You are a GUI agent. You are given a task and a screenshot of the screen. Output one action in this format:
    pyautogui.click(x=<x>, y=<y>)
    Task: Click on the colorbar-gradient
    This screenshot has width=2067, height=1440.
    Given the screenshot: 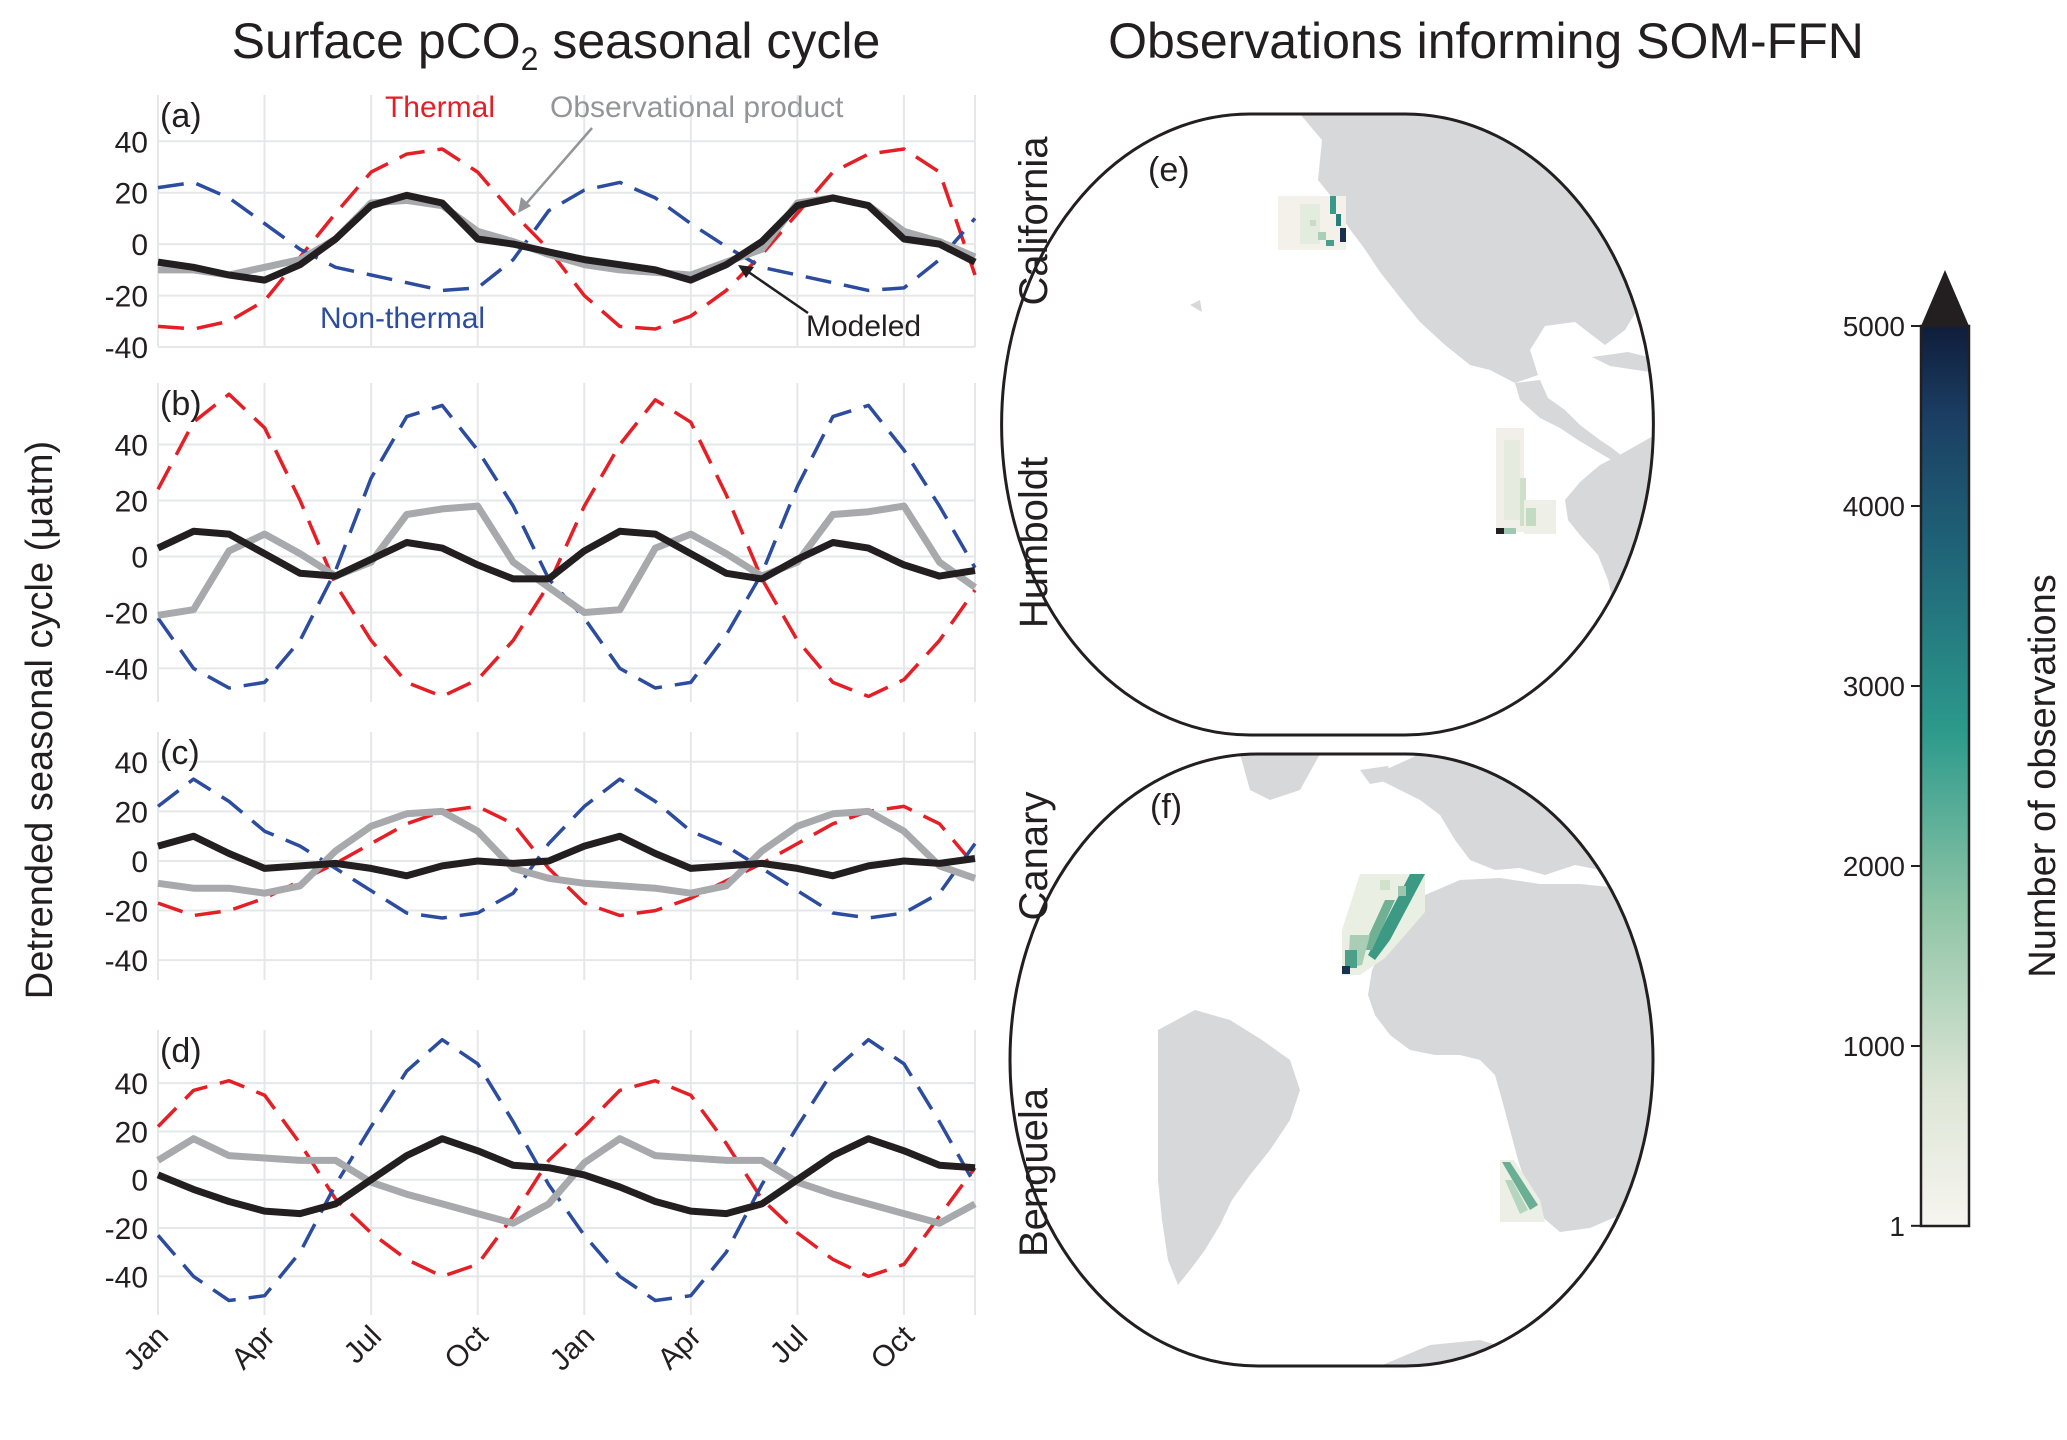 What is the action you would take?
    pyautogui.click(x=1945, y=776)
    